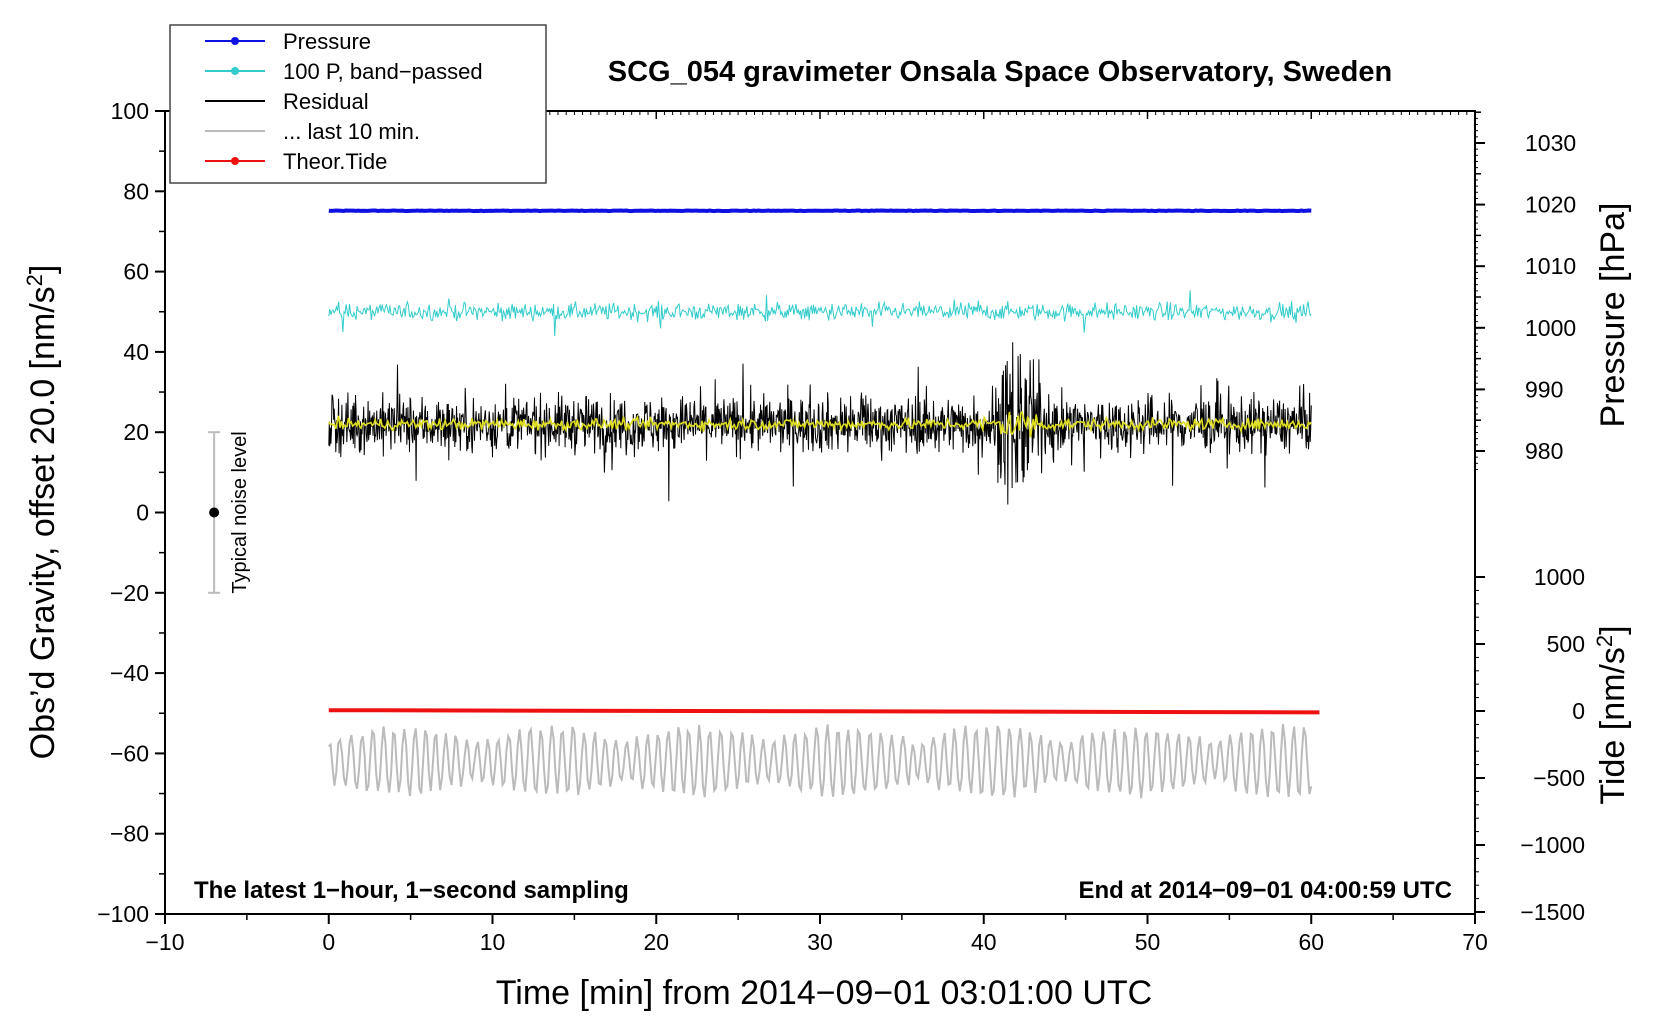  I want to click on y-tick-label: −100, so click(123, 914).